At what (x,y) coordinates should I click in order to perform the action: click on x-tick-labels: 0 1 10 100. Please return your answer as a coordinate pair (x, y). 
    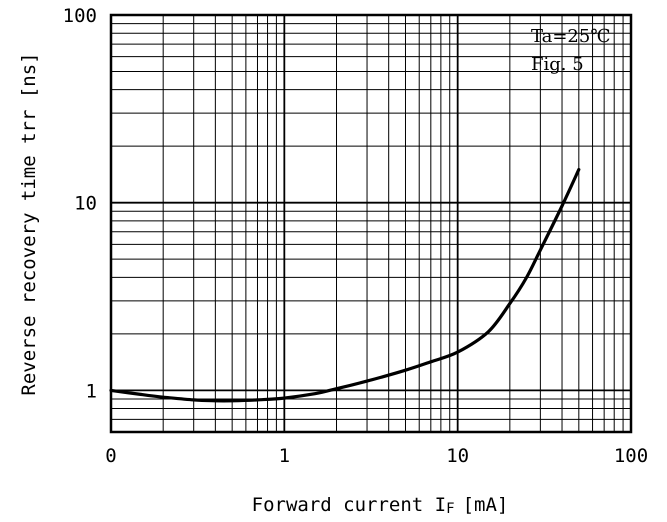
    Looking at the image, I should click on (376, 456).